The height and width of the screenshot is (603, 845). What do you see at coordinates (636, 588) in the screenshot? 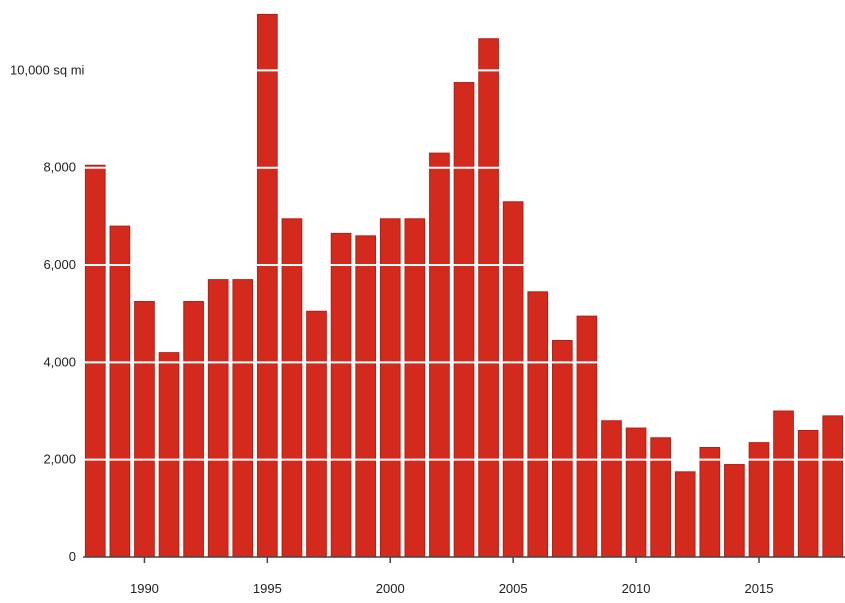
I see `x-tick-label-2010: 2010` at bounding box center [636, 588].